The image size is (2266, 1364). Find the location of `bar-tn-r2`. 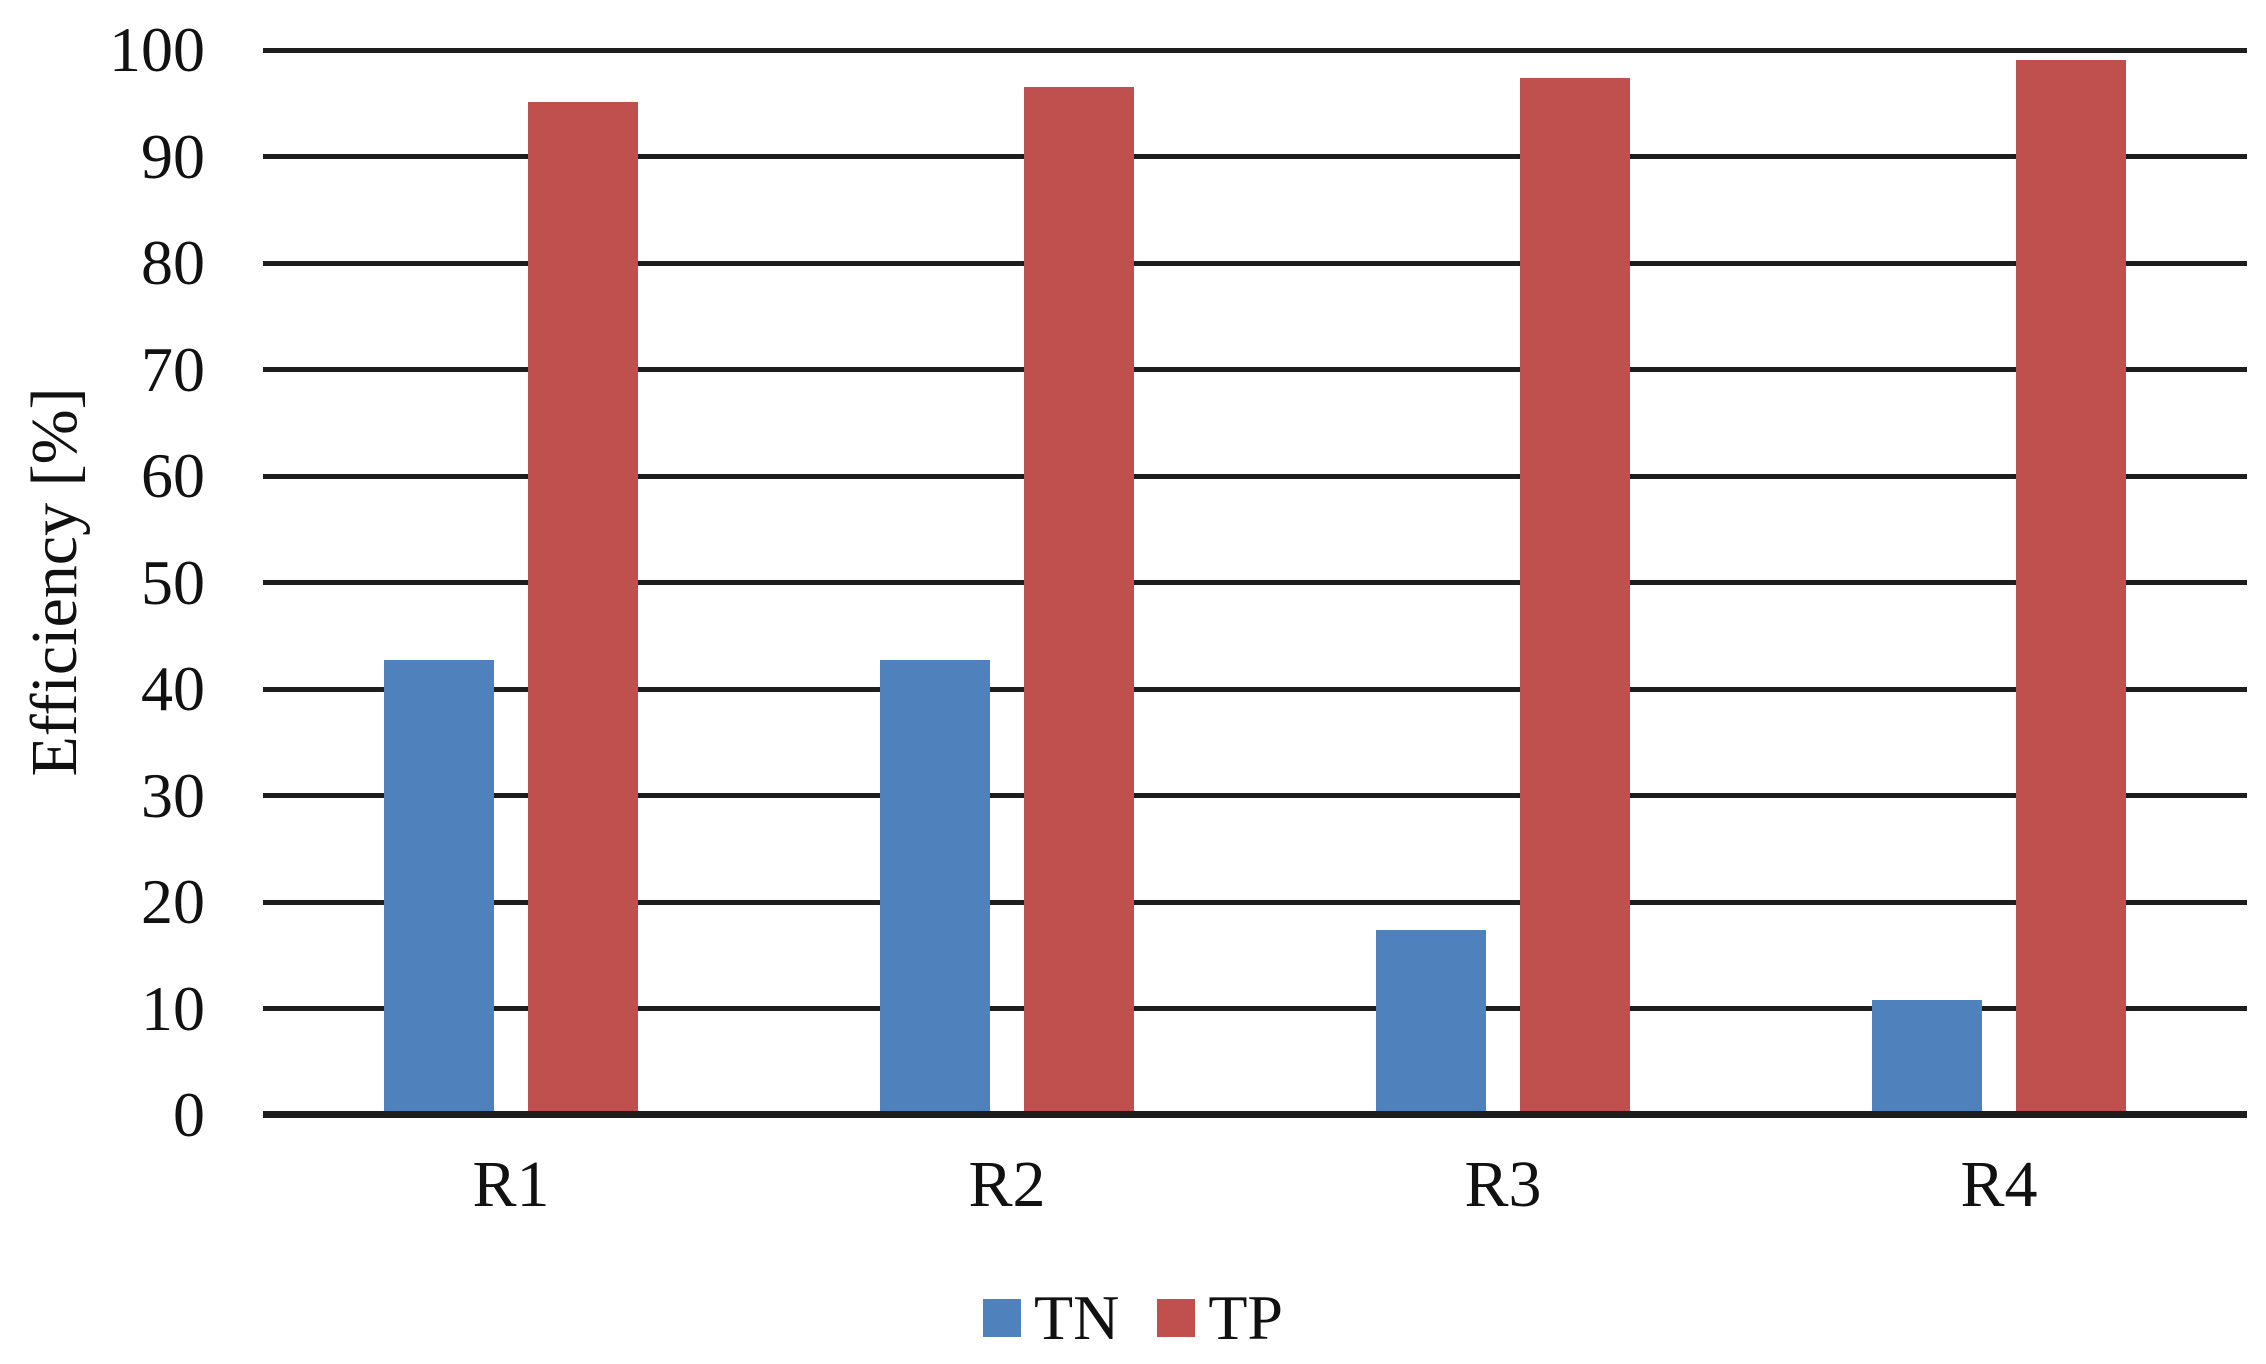

bar-tn-r2 is located at coordinates (935, 887).